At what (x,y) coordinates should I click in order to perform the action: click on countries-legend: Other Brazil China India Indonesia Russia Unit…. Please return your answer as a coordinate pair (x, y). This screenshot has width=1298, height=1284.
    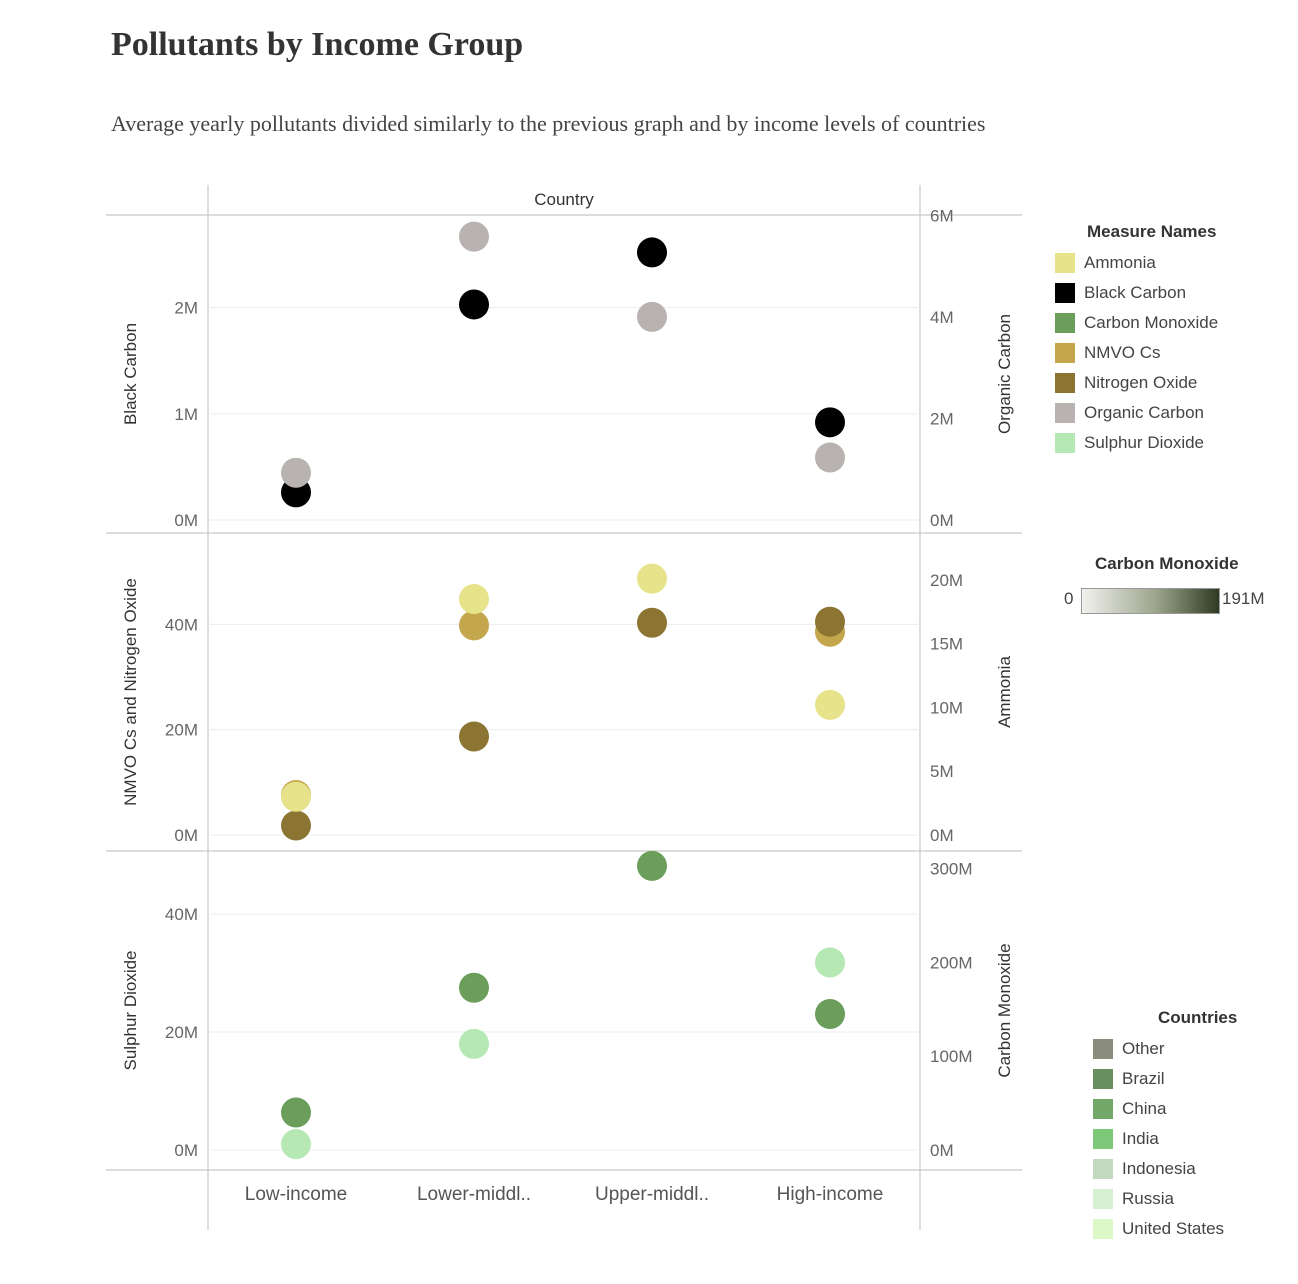
    Looking at the image, I should click on (1158, 1139).